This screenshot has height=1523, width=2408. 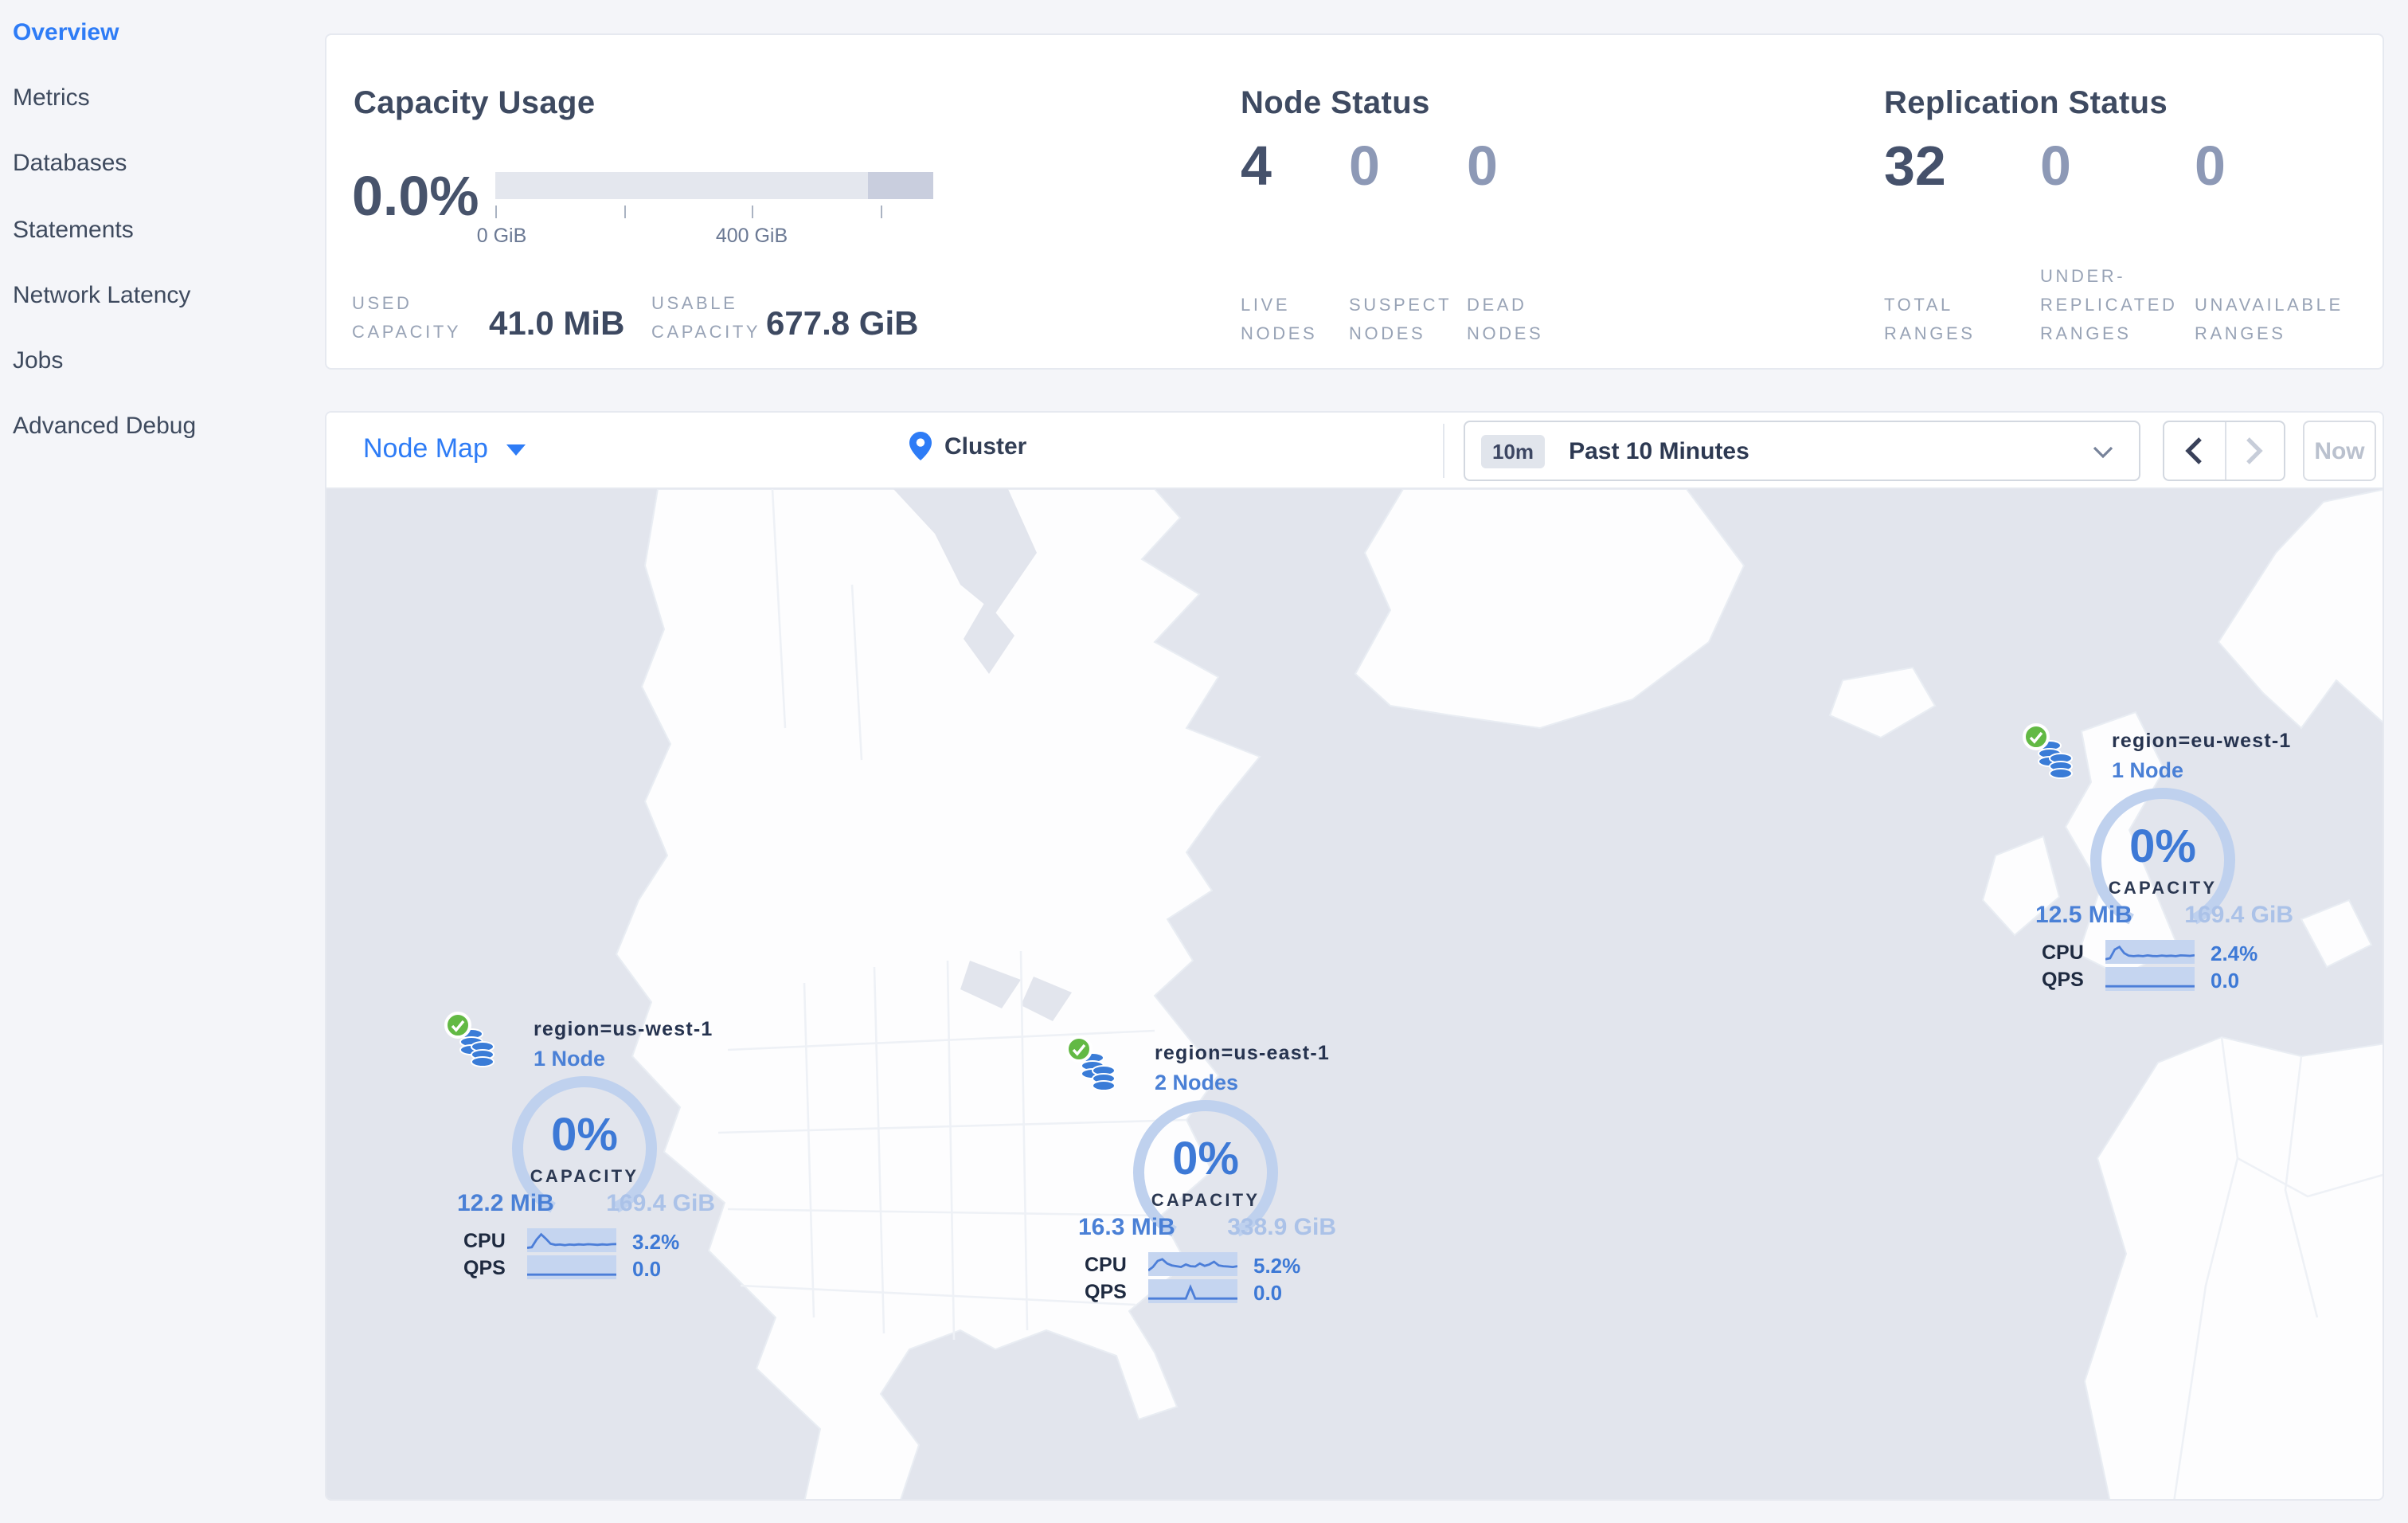 I want to click on sidebar-item-statements: Statements, so click(x=73, y=230).